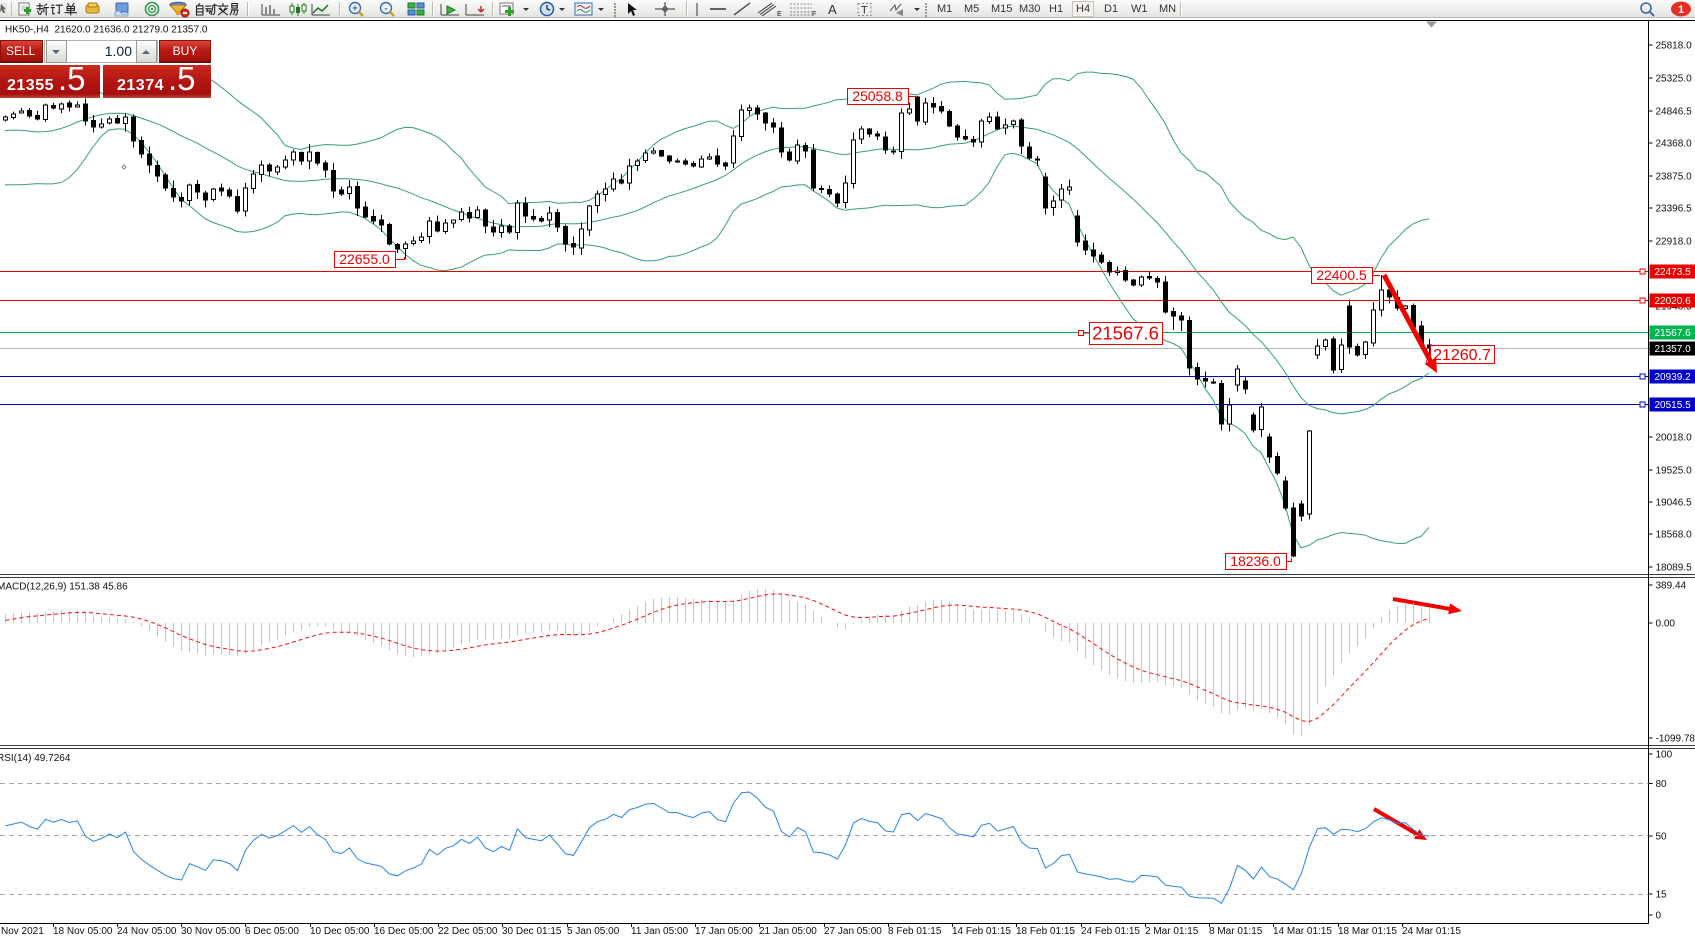 The height and width of the screenshot is (941, 1695). I want to click on svg-text: 5 Jan 05:00, so click(593, 931).